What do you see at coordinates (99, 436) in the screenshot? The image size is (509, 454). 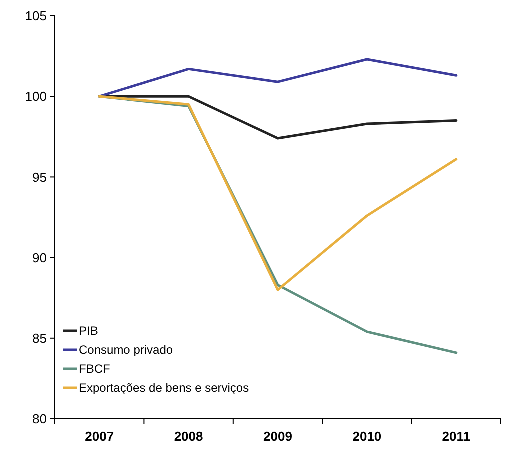 I see `x-tick-label: 2007` at bounding box center [99, 436].